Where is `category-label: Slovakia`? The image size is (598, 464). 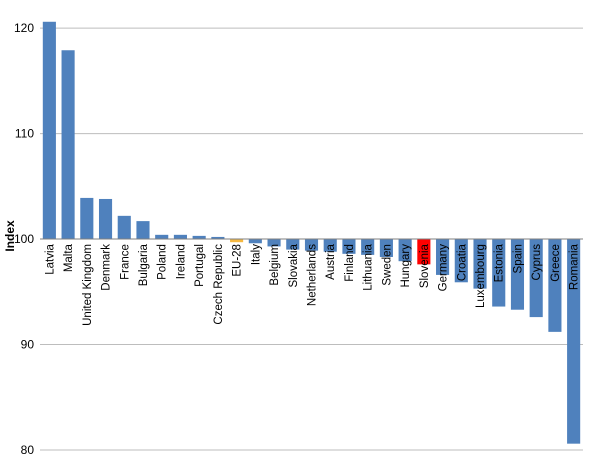
category-label: Slovakia is located at coordinates (294, 265).